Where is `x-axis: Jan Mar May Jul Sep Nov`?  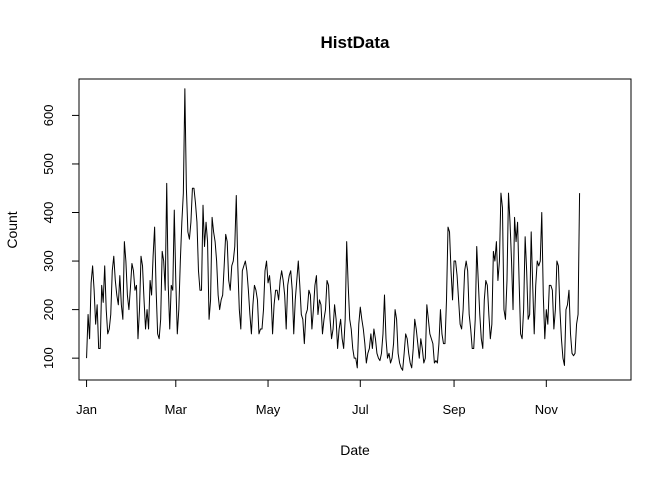 x-axis: Jan Mar May Jul Sep Nov is located at coordinates (317, 398).